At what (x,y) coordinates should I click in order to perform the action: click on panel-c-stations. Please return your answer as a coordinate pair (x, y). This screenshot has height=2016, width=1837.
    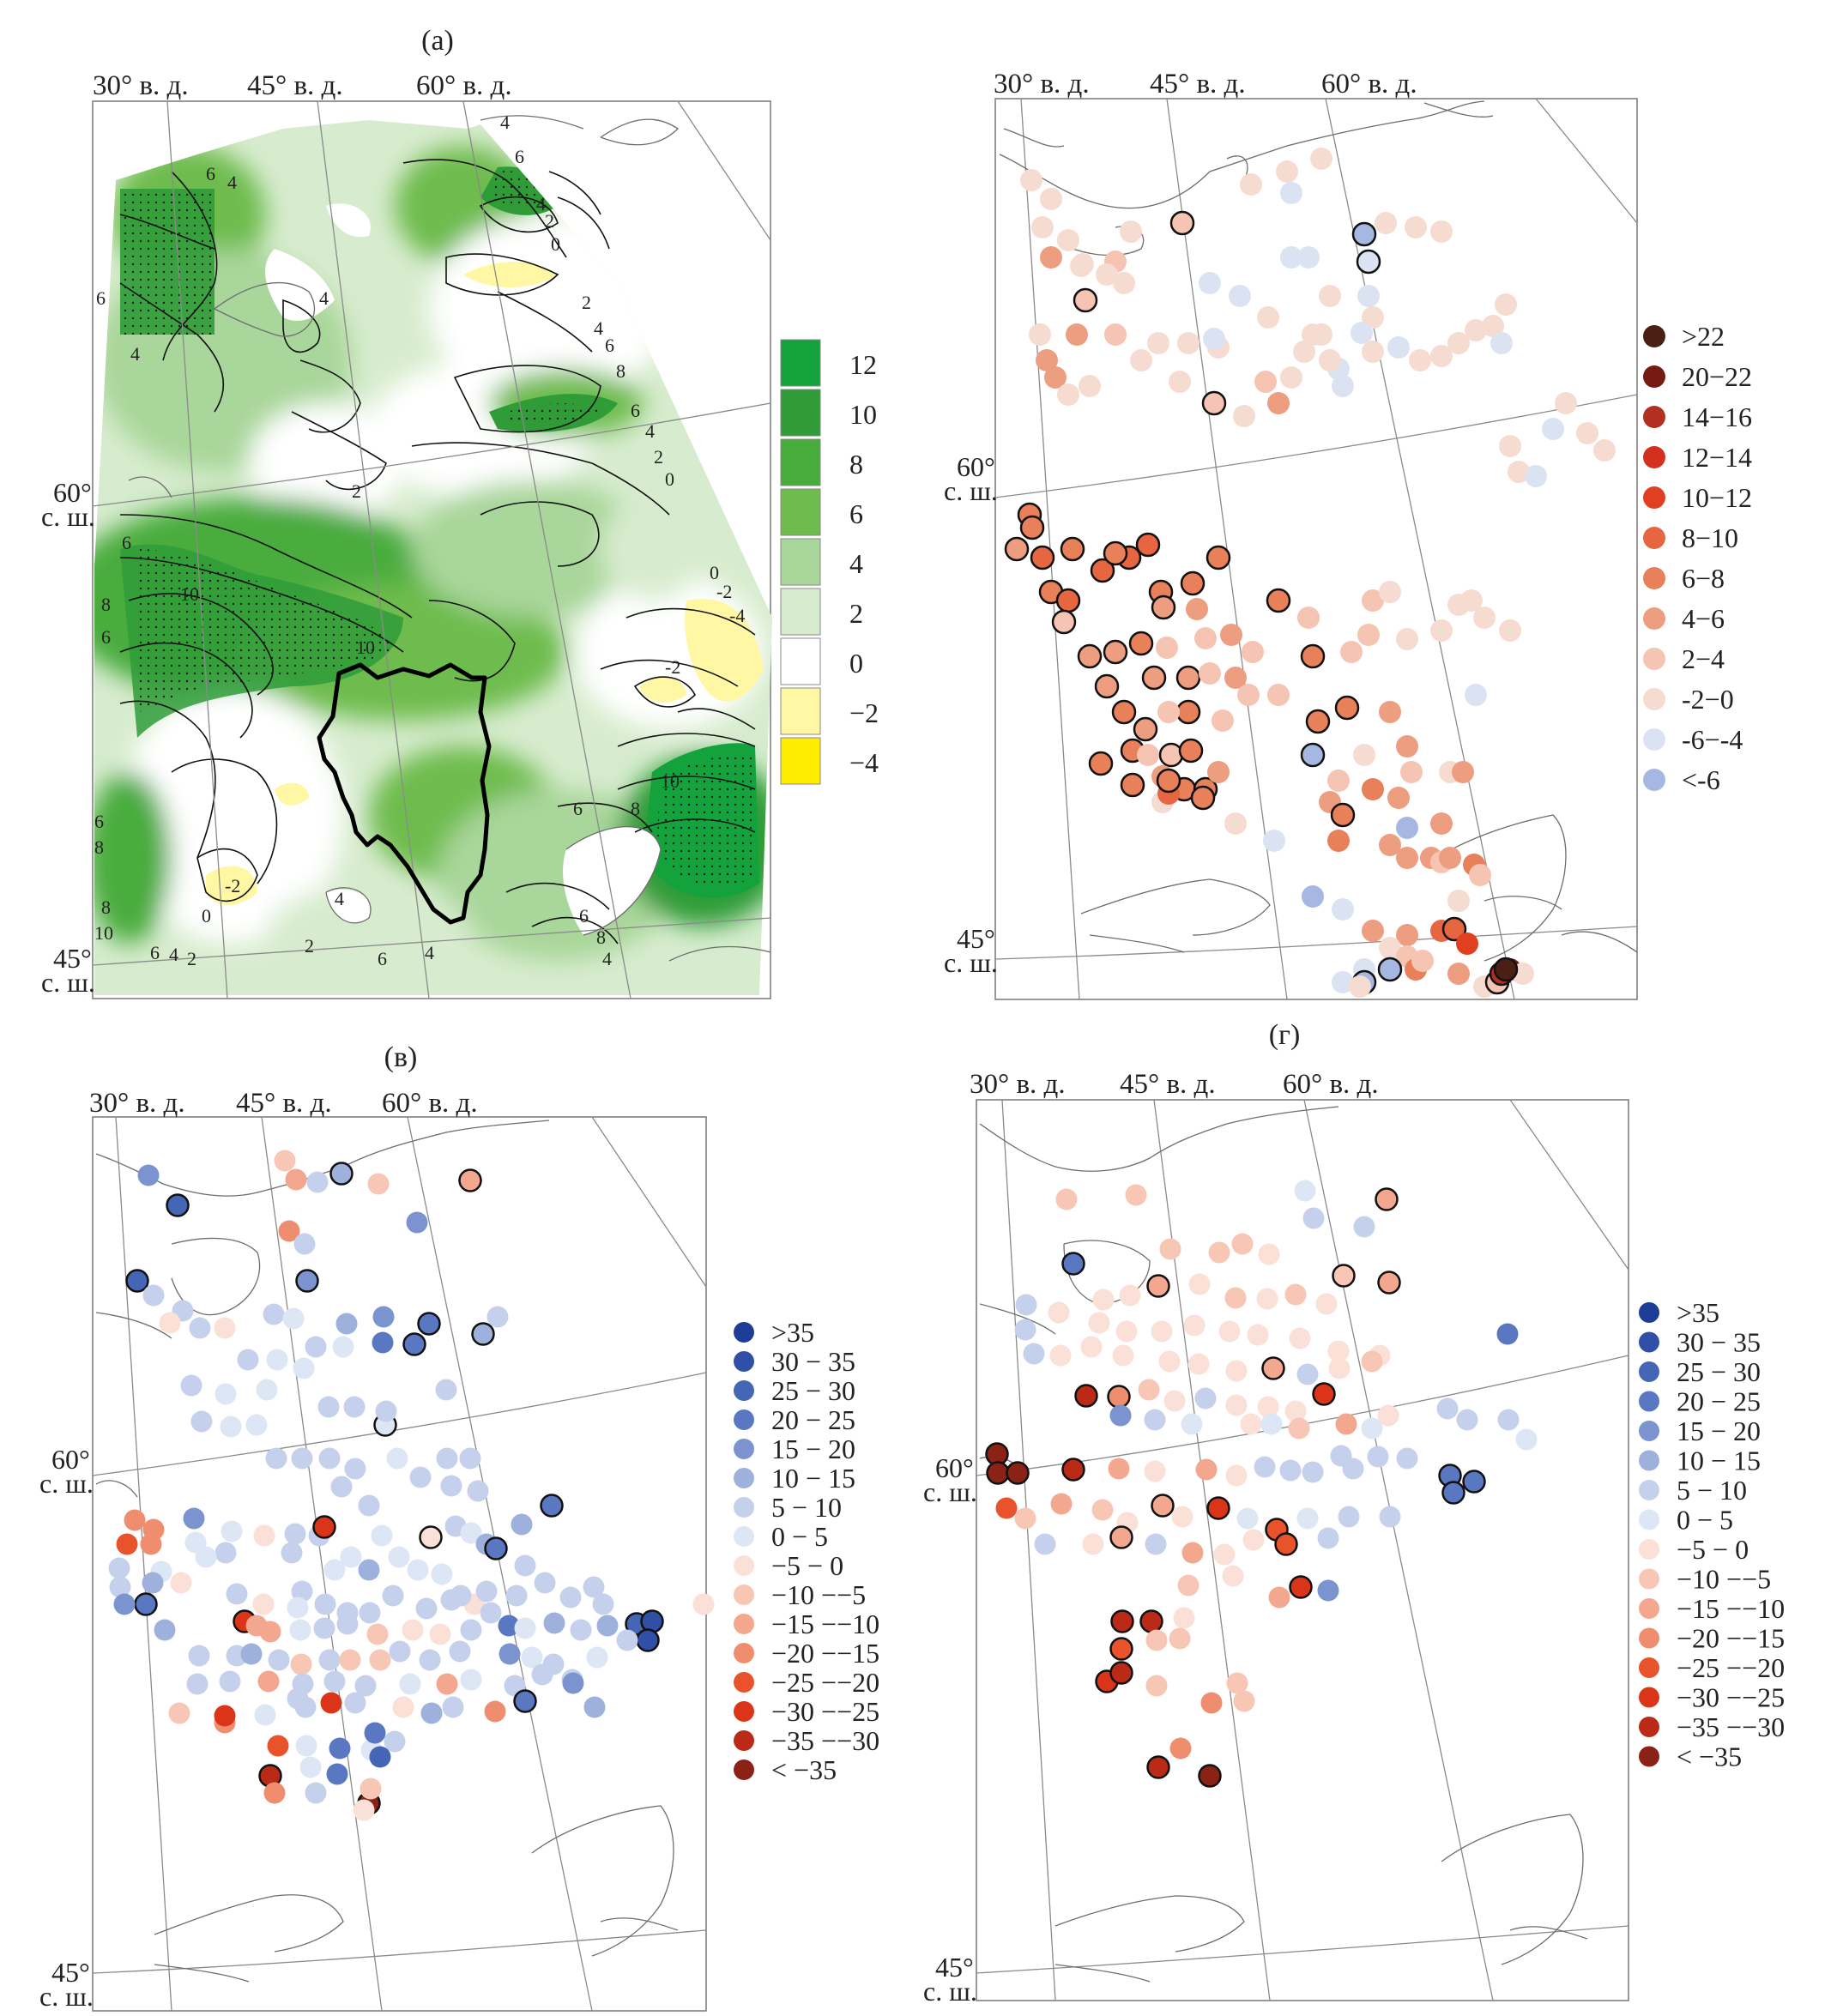
    Looking at the image, I should click on (411, 1486).